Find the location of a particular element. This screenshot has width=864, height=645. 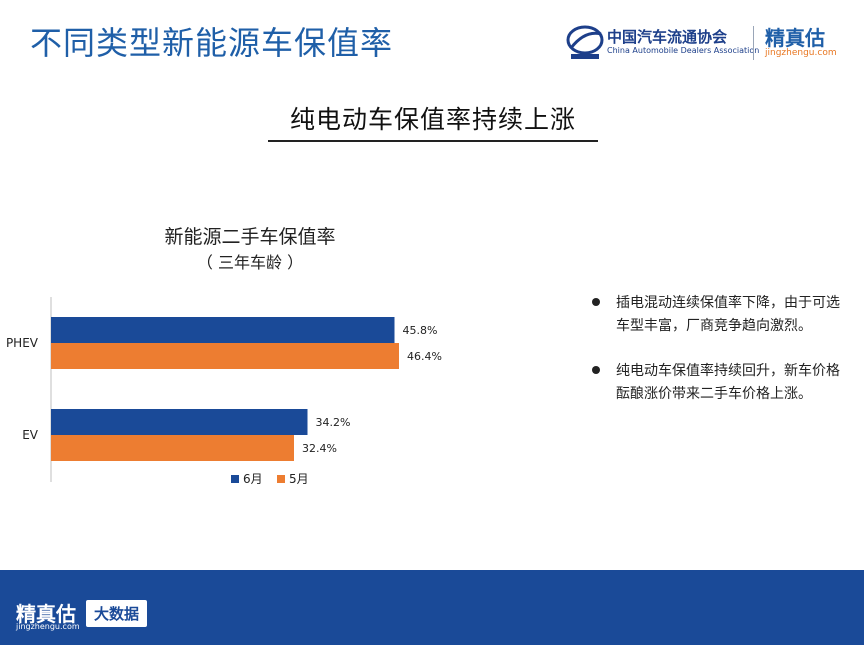

category-label: PHEV is located at coordinates (22, 343).